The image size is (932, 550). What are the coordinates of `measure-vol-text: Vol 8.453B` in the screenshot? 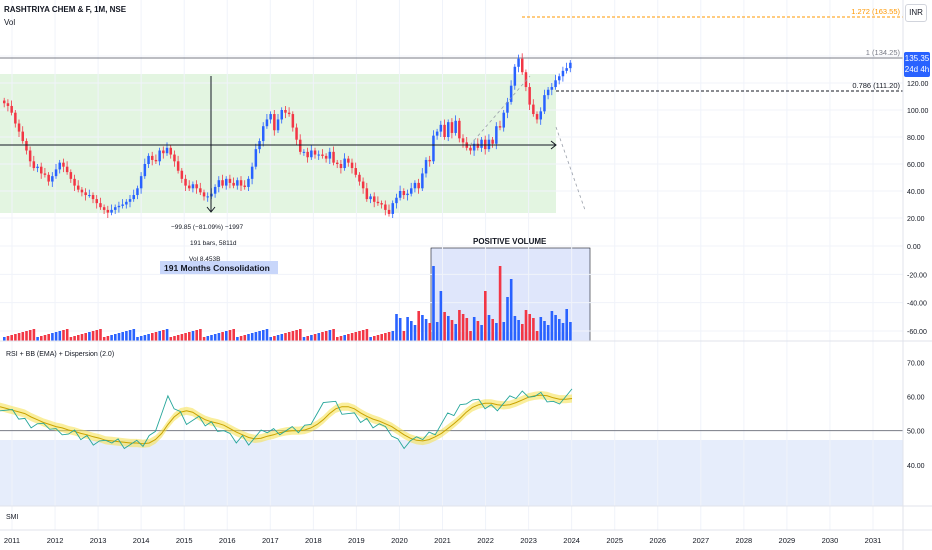 It's located at (204, 259).